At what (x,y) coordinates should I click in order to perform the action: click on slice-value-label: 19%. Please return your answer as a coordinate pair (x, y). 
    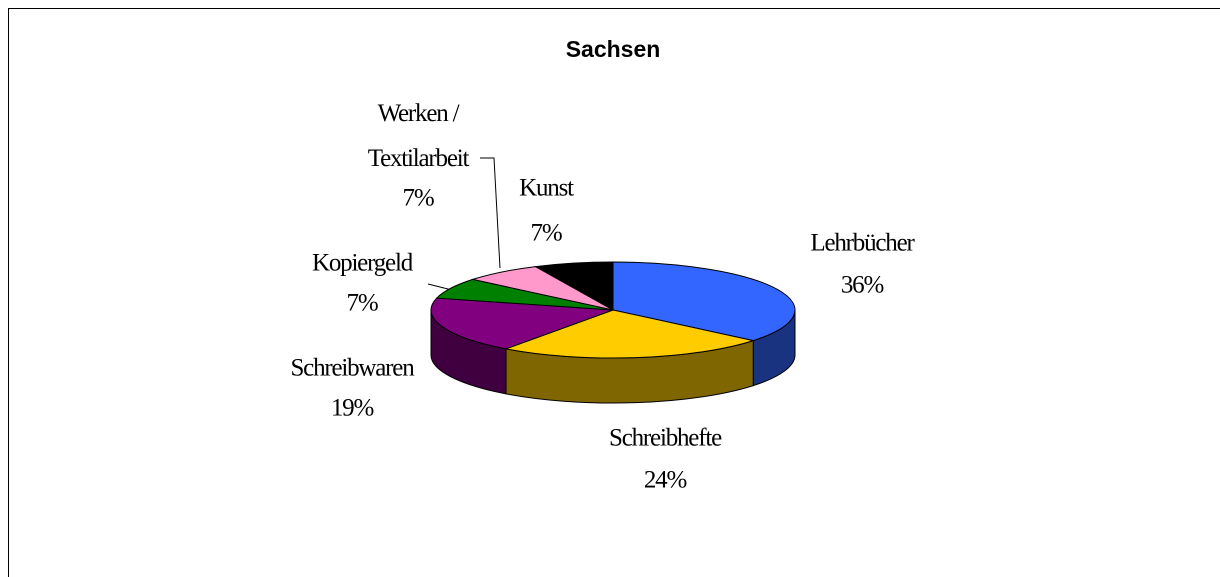
    Looking at the image, I should click on (352, 408).